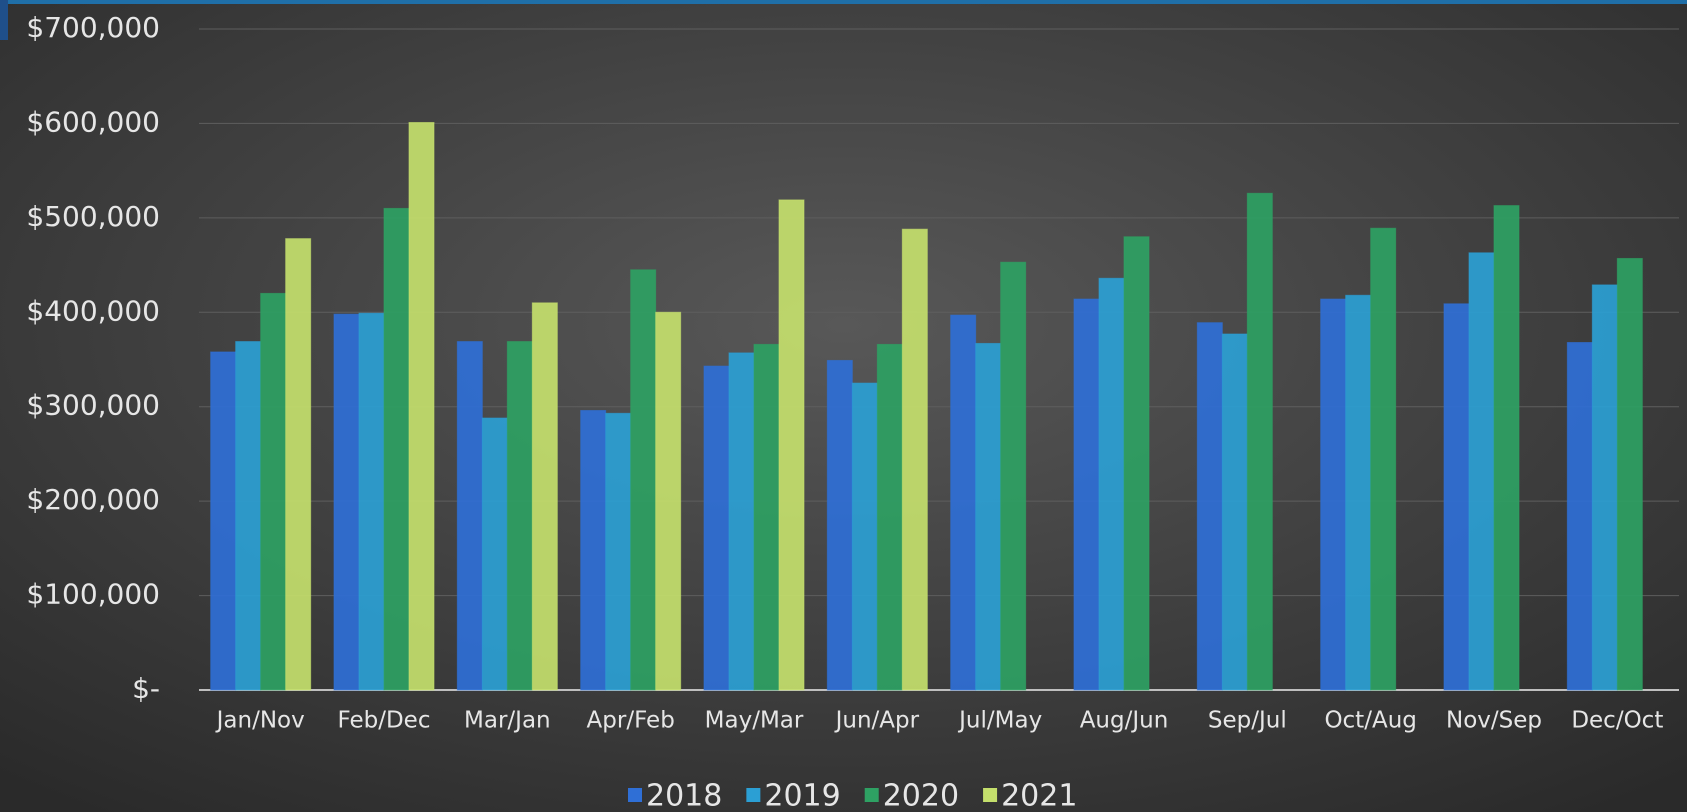 This screenshot has height=812, width=1687. Describe the element at coordinates (93, 499) in the screenshot. I see `y-tick-label: $200,000` at that location.